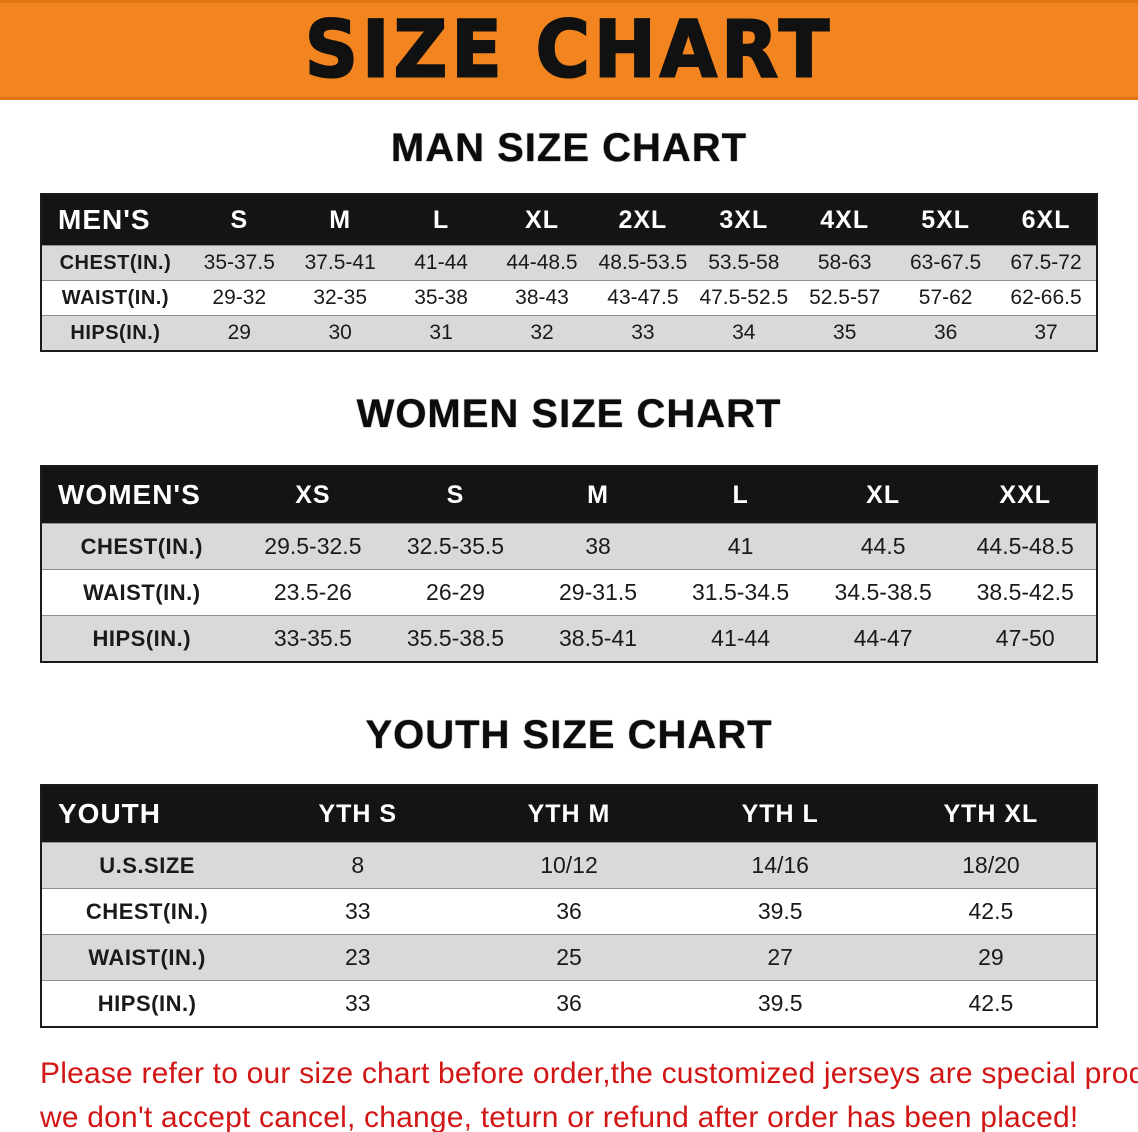 The image size is (1138, 1132). Describe the element at coordinates (643, 297) in the screenshot. I see `size-value: 43-47.5` at that location.